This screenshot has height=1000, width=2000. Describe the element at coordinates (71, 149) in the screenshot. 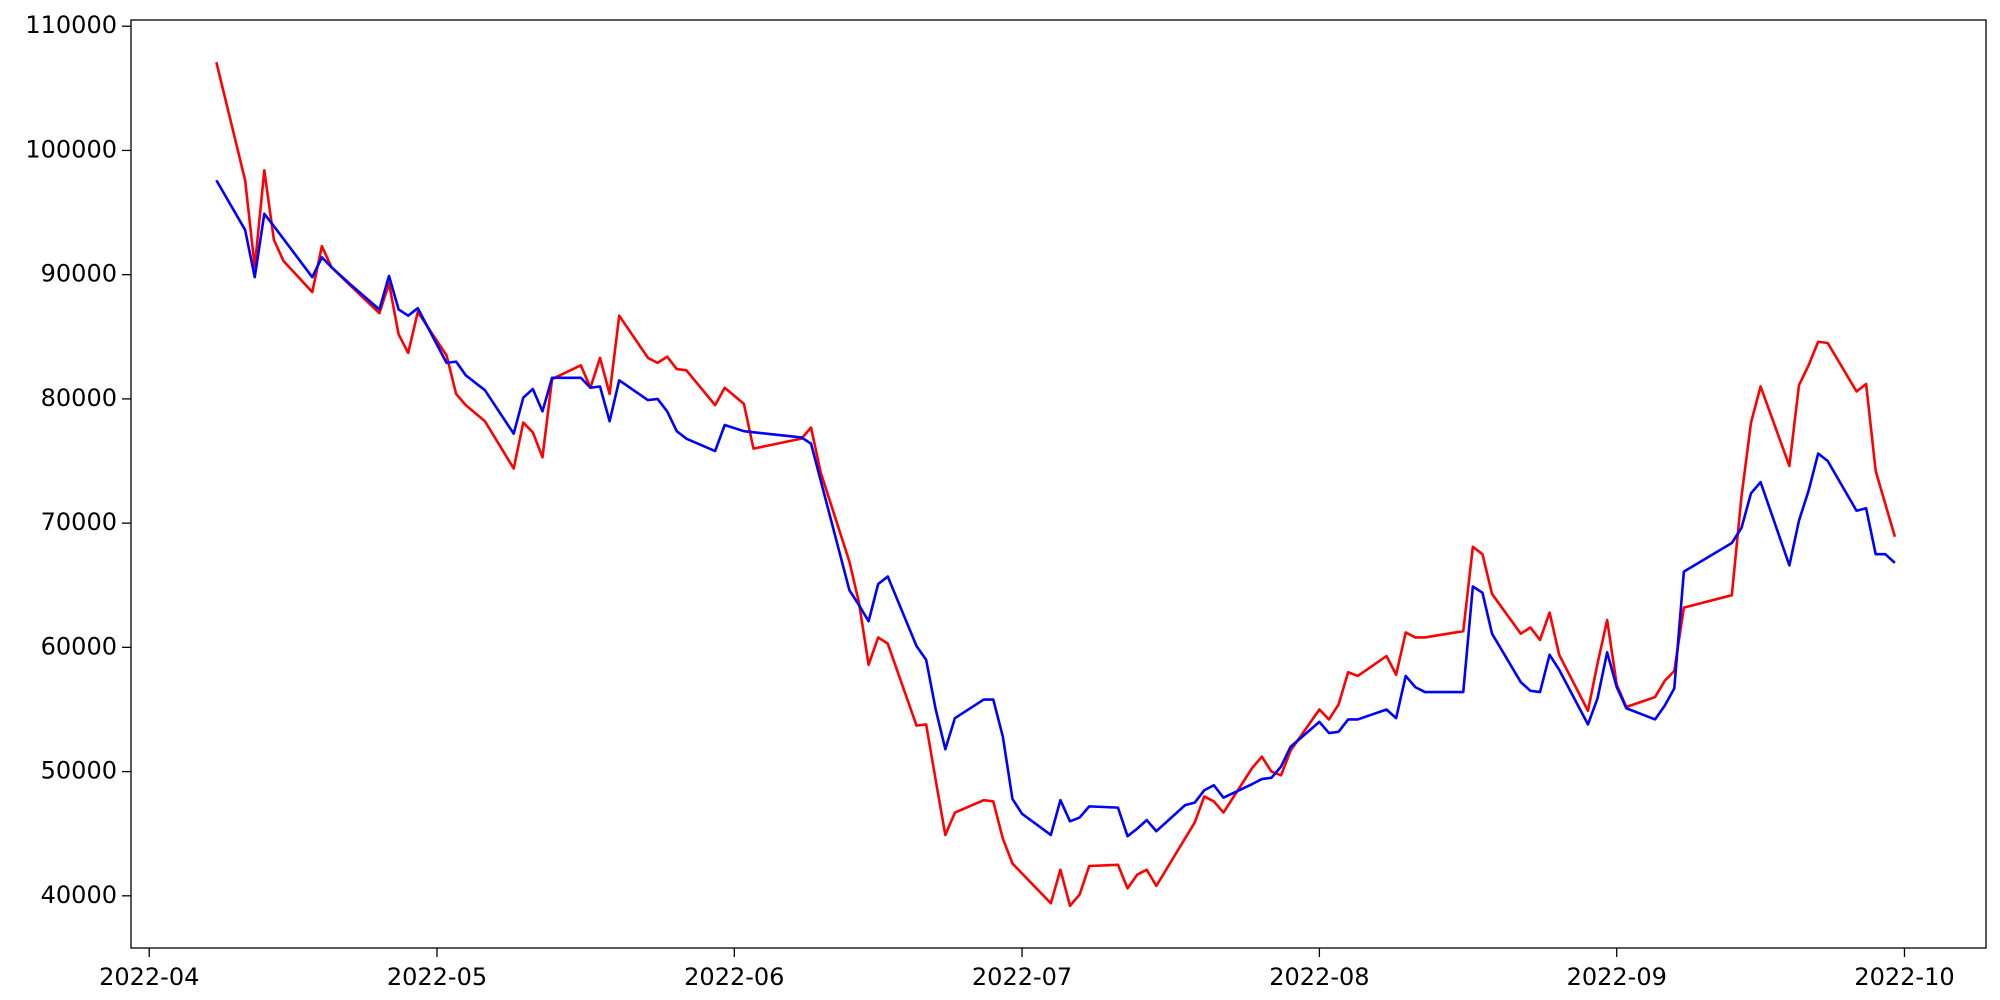

I see `y-tick-label: 100000` at that location.